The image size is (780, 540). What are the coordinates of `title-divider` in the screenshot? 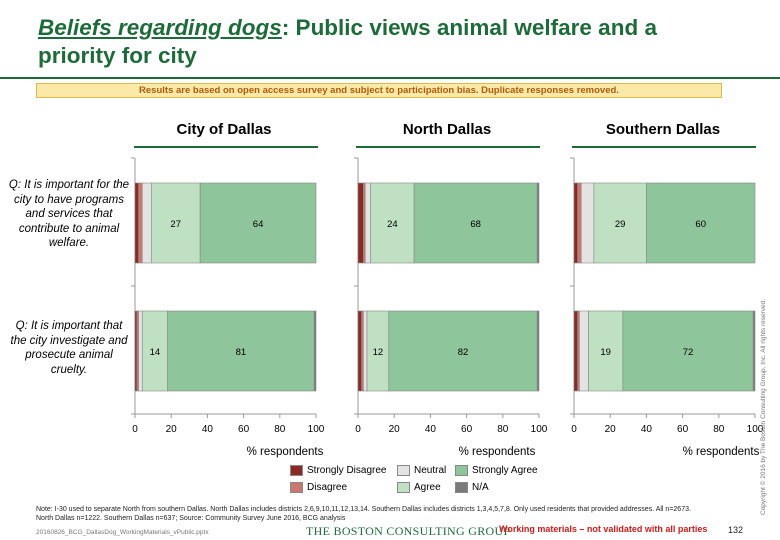 It's located at (390, 78).